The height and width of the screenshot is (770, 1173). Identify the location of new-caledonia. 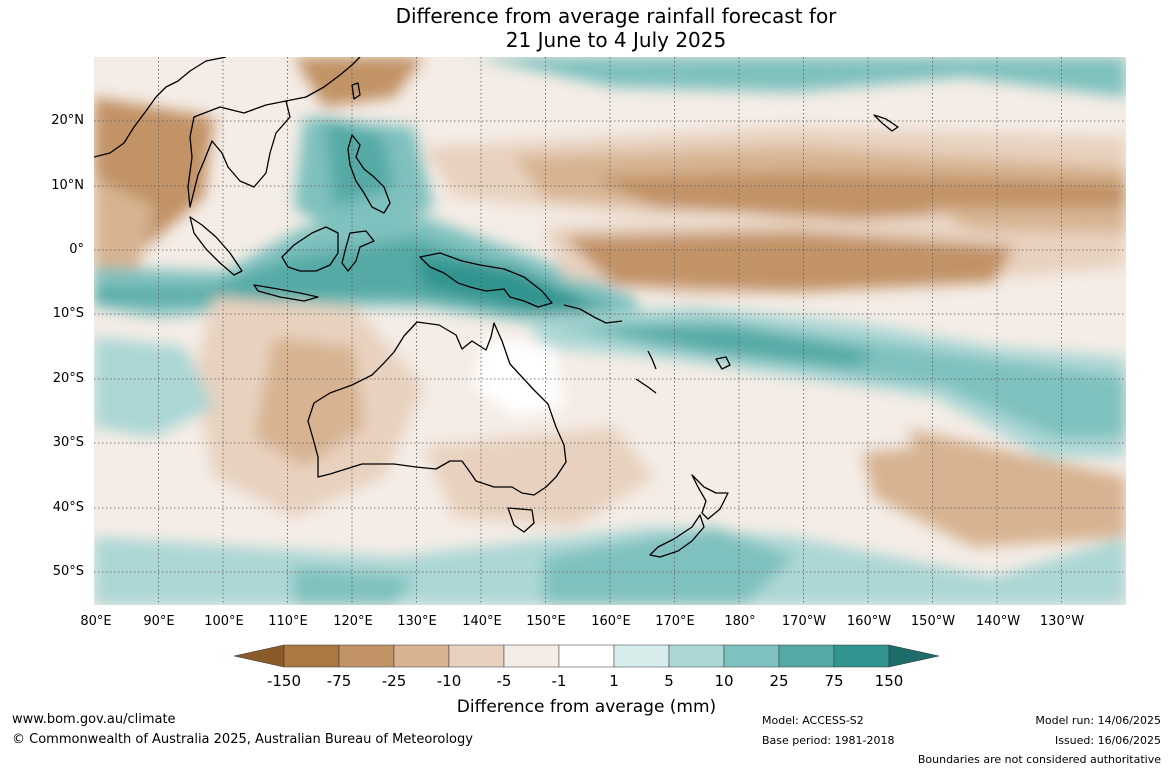
(646, 386).